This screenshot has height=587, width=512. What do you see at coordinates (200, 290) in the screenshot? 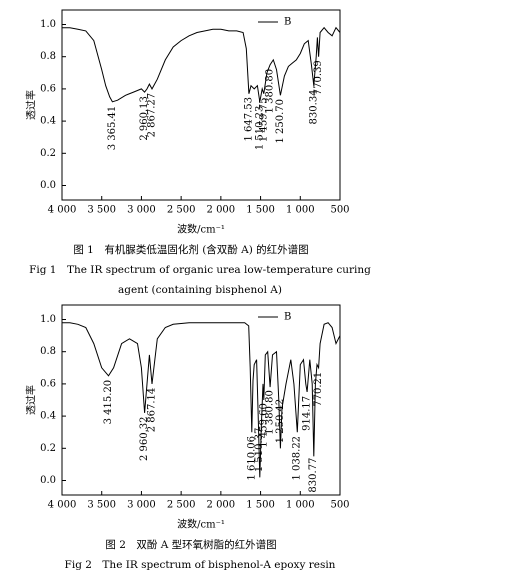
I see `caption: agent (containing bisphenol A)` at bounding box center [200, 290].